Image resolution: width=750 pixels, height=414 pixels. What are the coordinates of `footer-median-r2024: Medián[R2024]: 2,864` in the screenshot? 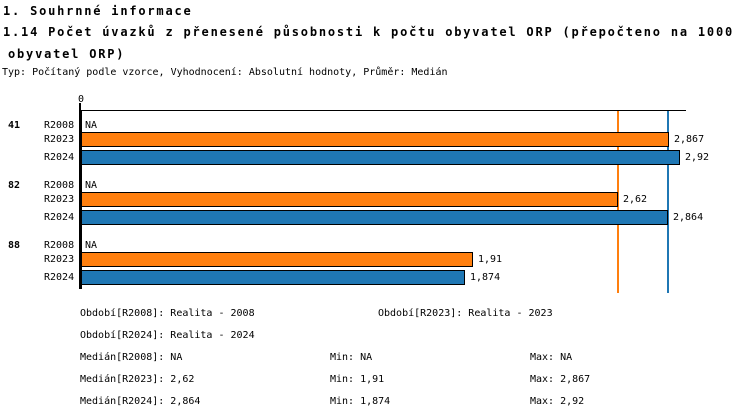 It's located at (140, 401).